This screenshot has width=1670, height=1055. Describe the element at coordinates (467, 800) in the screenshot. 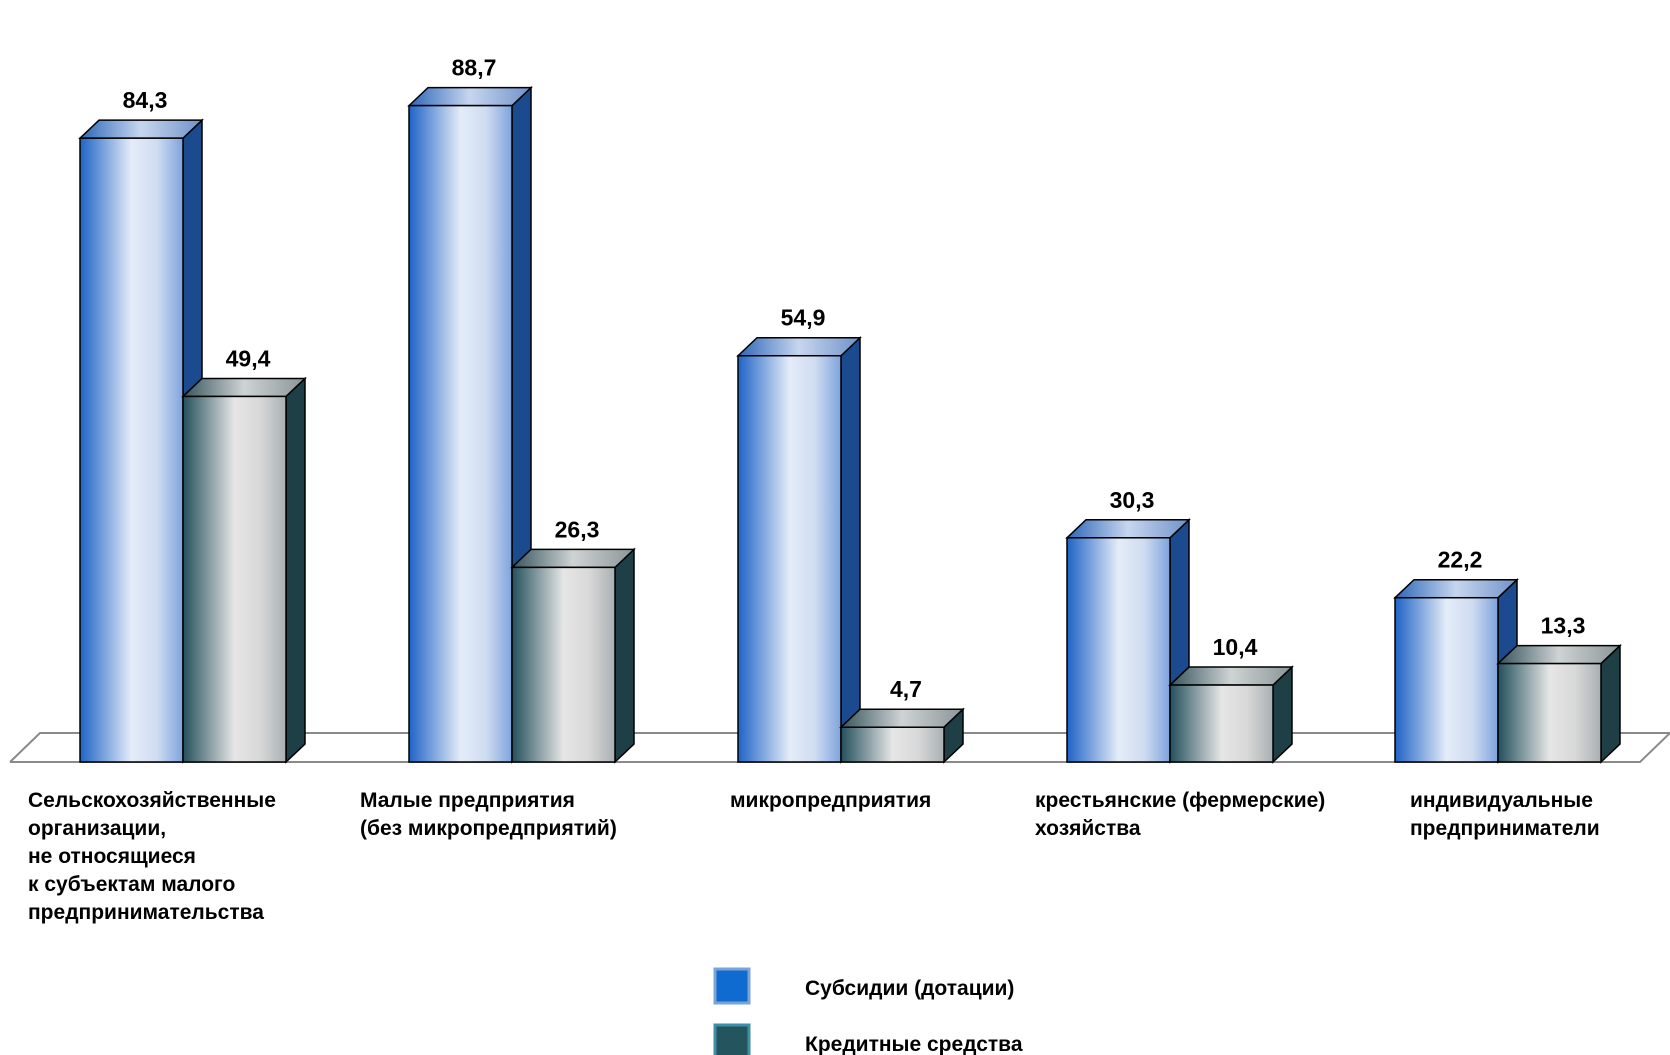

I see `category-label: Малые предприятия` at that location.